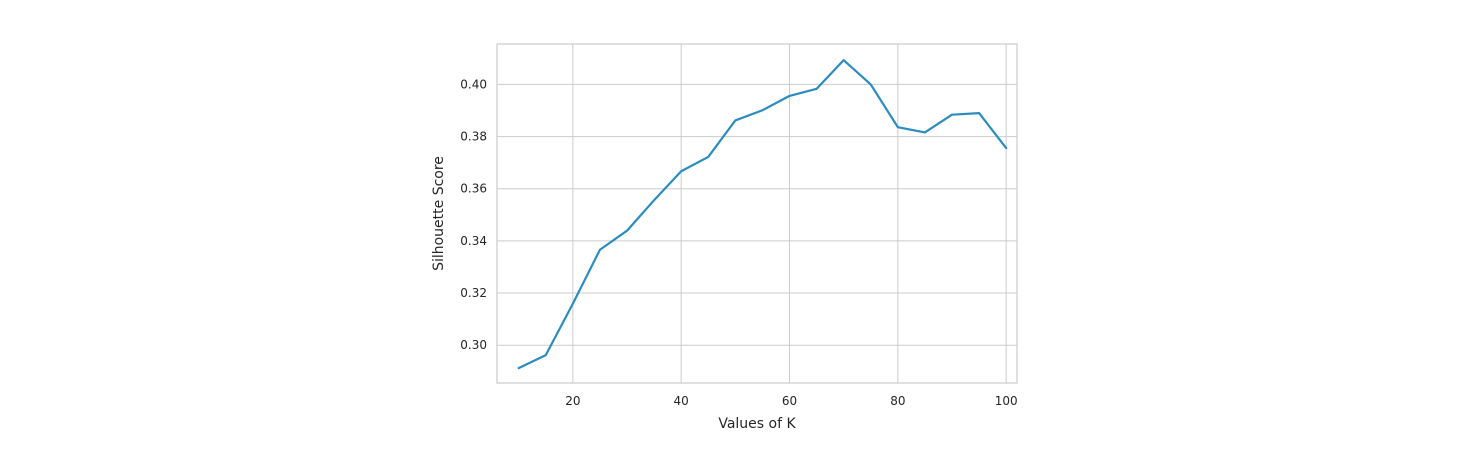  I want to click on x-tick-label-2: 60, so click(789, 401).